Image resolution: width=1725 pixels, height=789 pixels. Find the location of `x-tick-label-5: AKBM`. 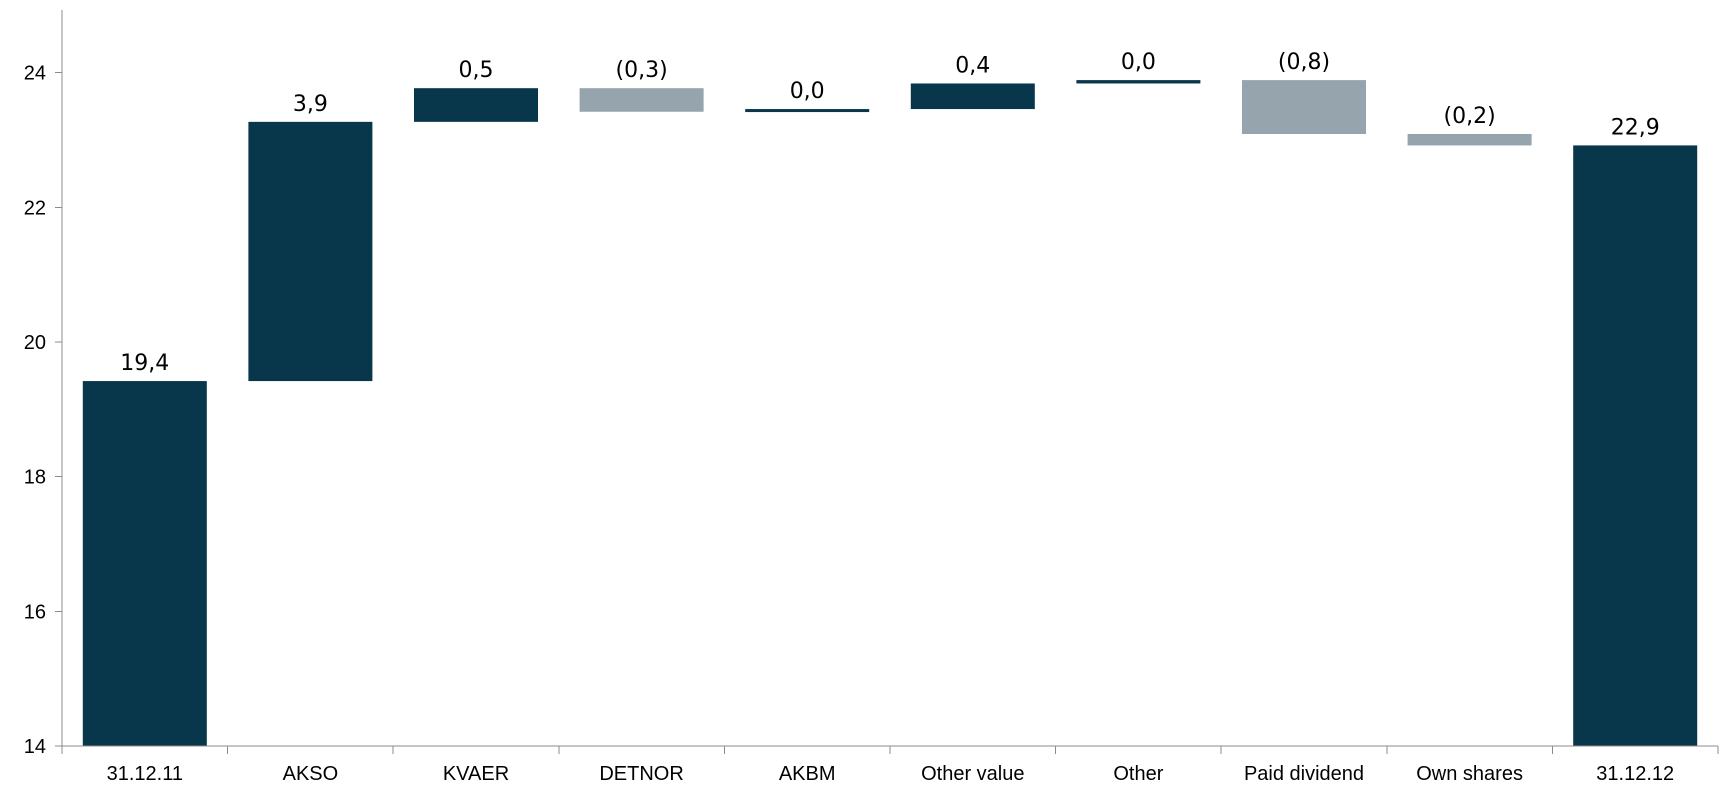

x-tick-label-5: AKBM is located at coordinates (807, 774).